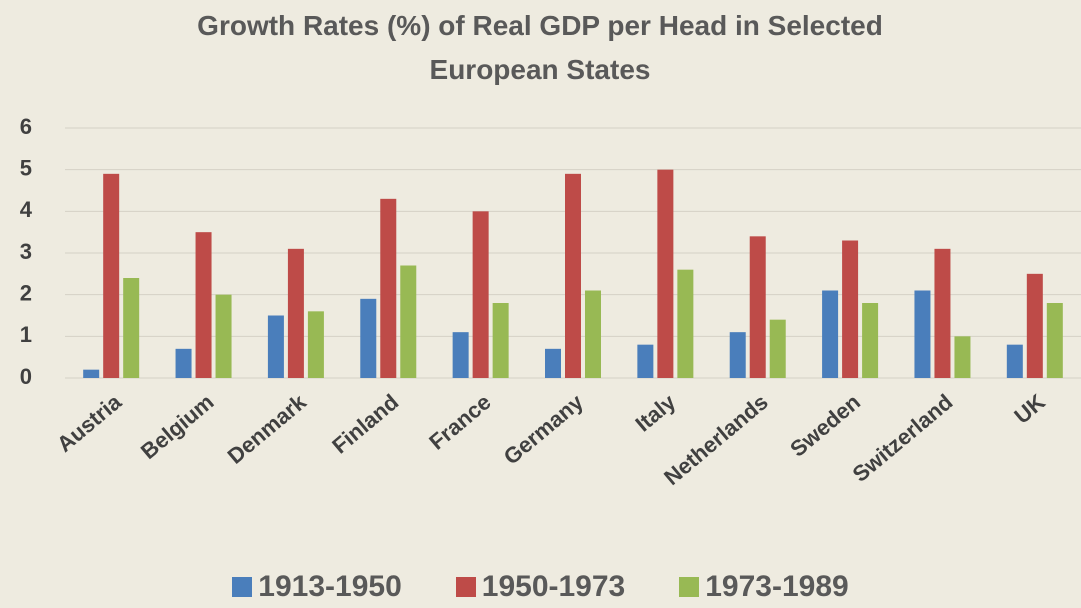 The height and width of the screenshot is (608, 1081). Describe the element at coordinates (26, 376) in the screenshot. I see `y-tick-label: 0` at that location.